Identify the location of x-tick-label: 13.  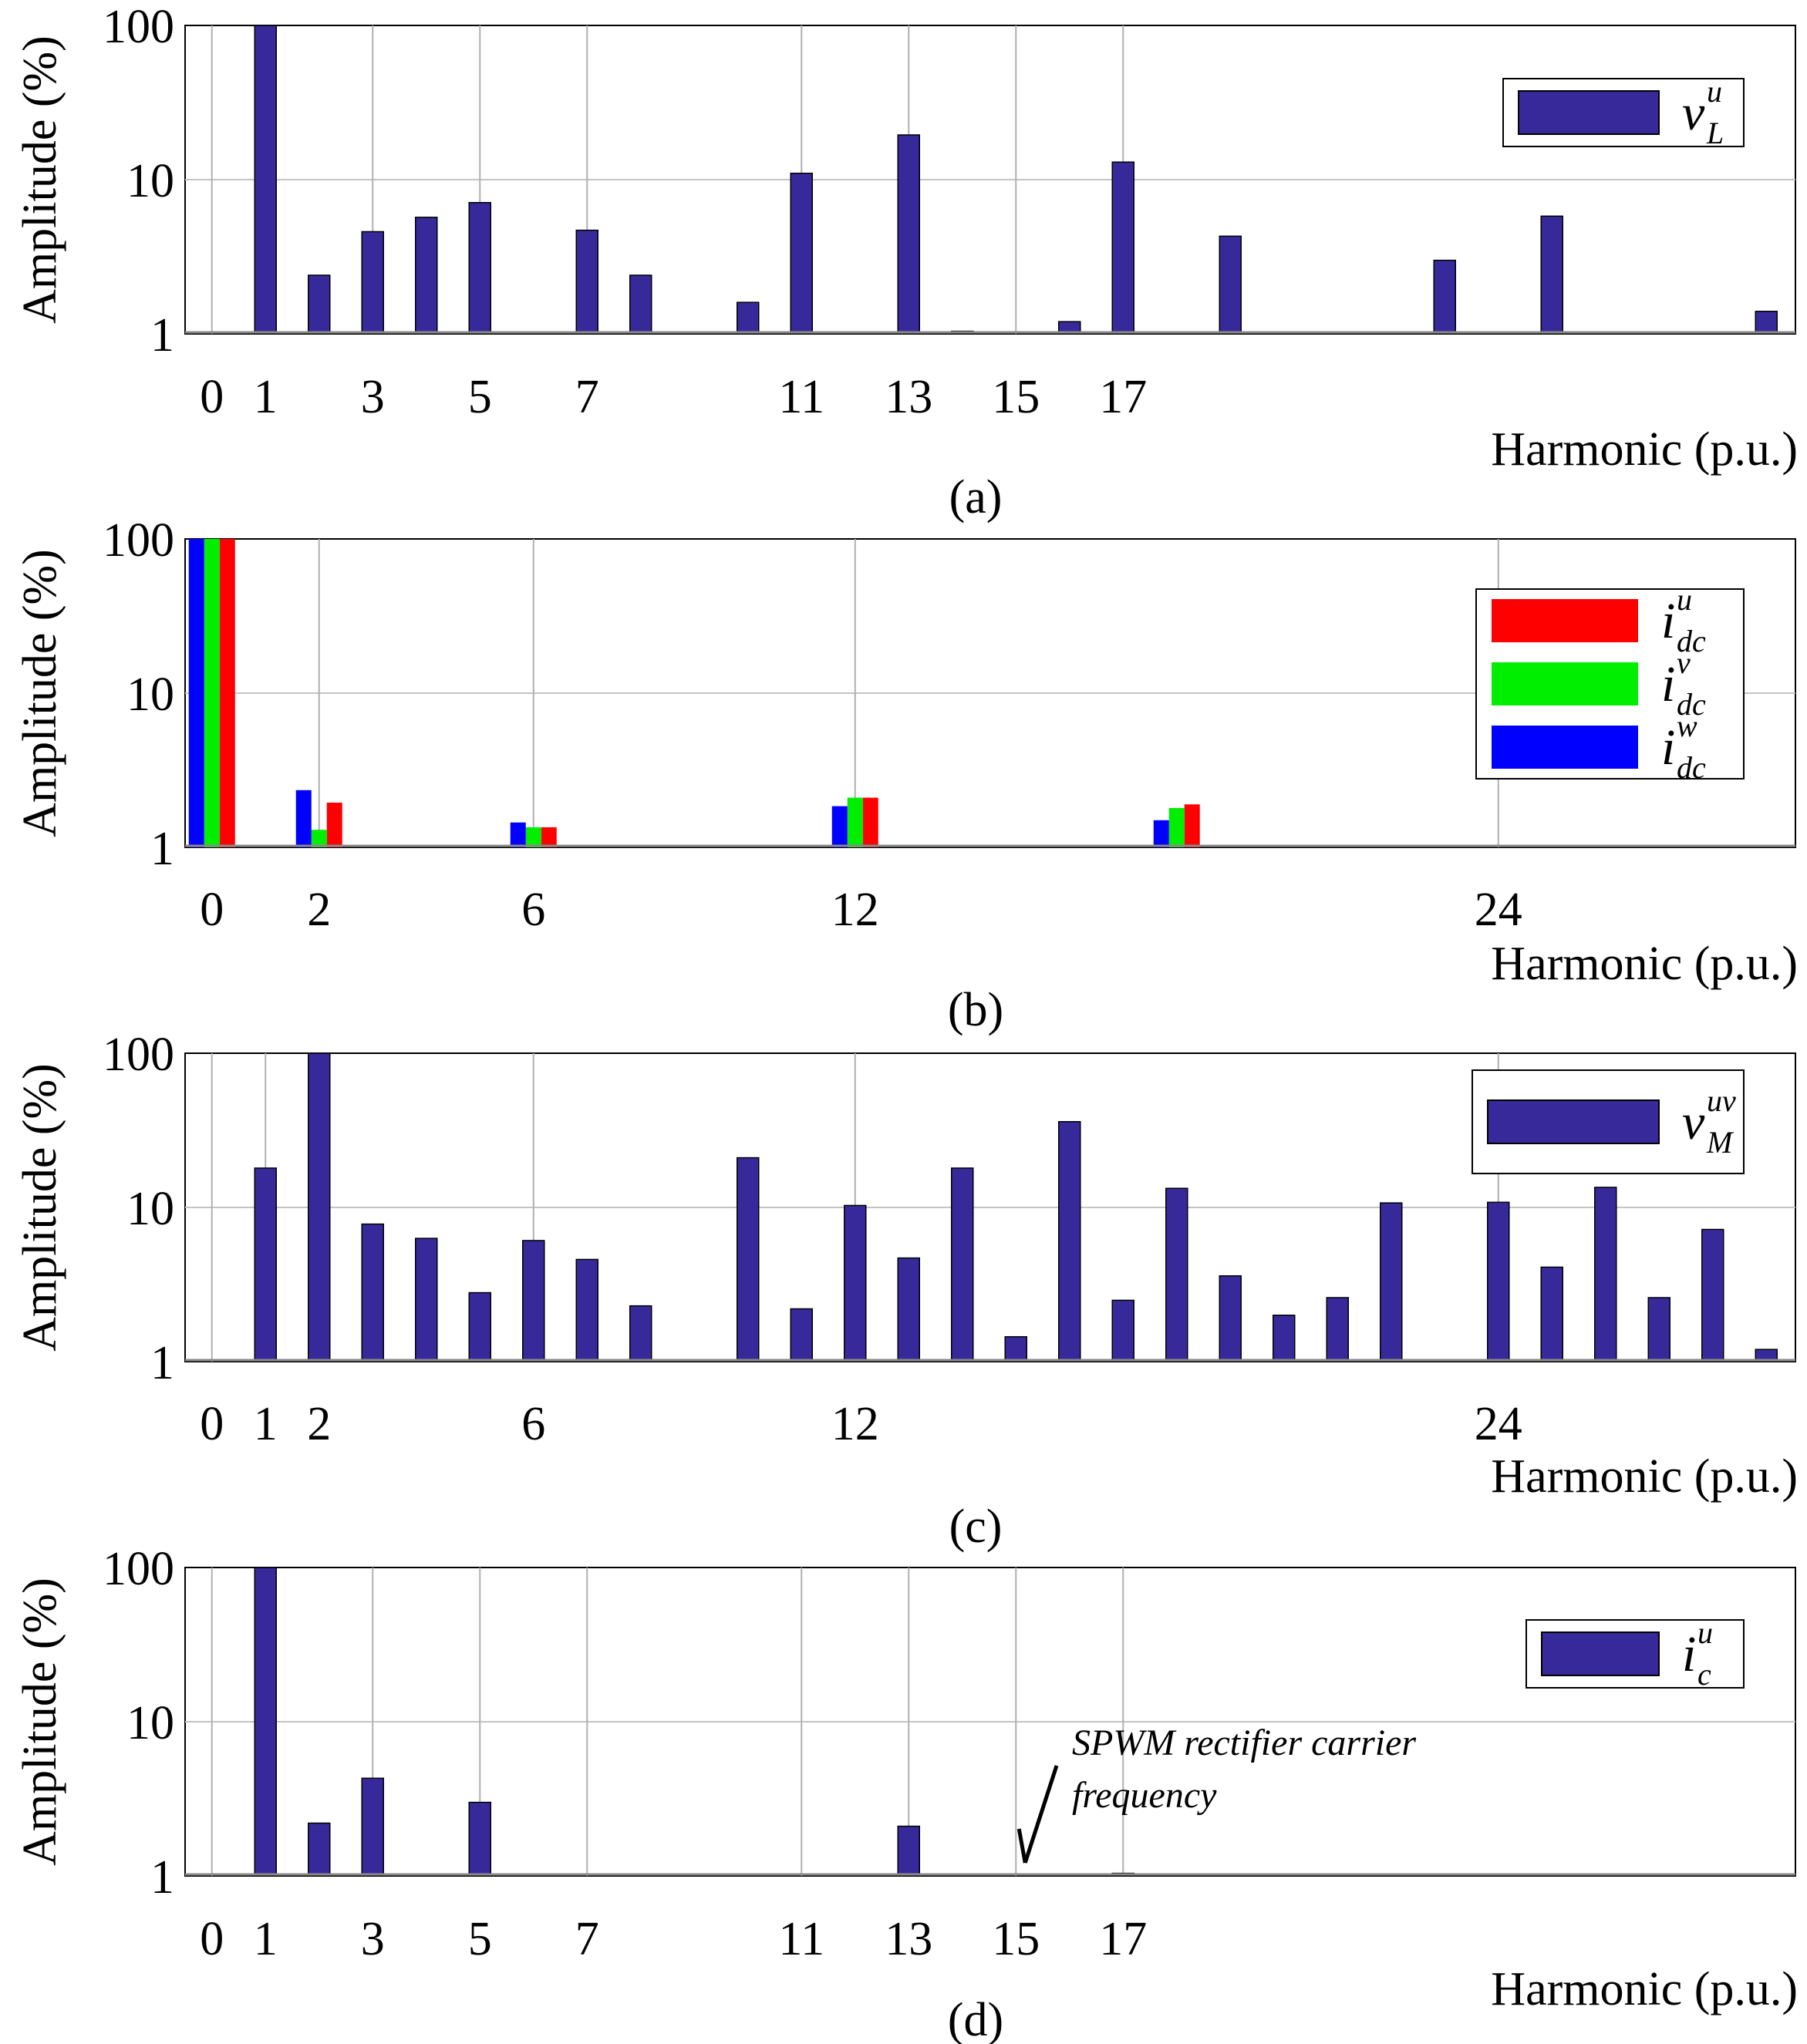
(909, 397).